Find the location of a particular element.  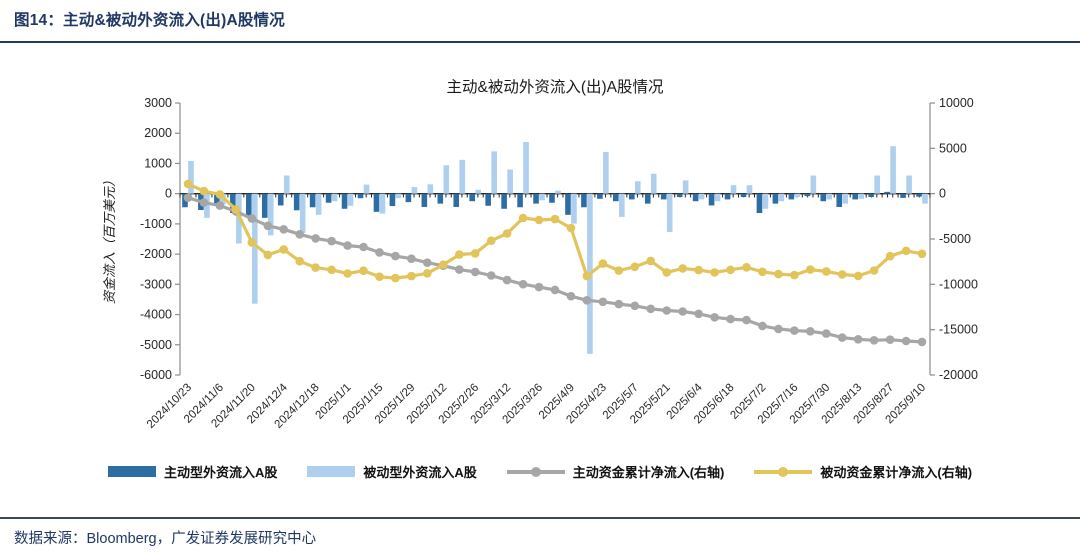

legend-label-active-bar: 主动型外资流入A股 is located at coordinates (220, 472).